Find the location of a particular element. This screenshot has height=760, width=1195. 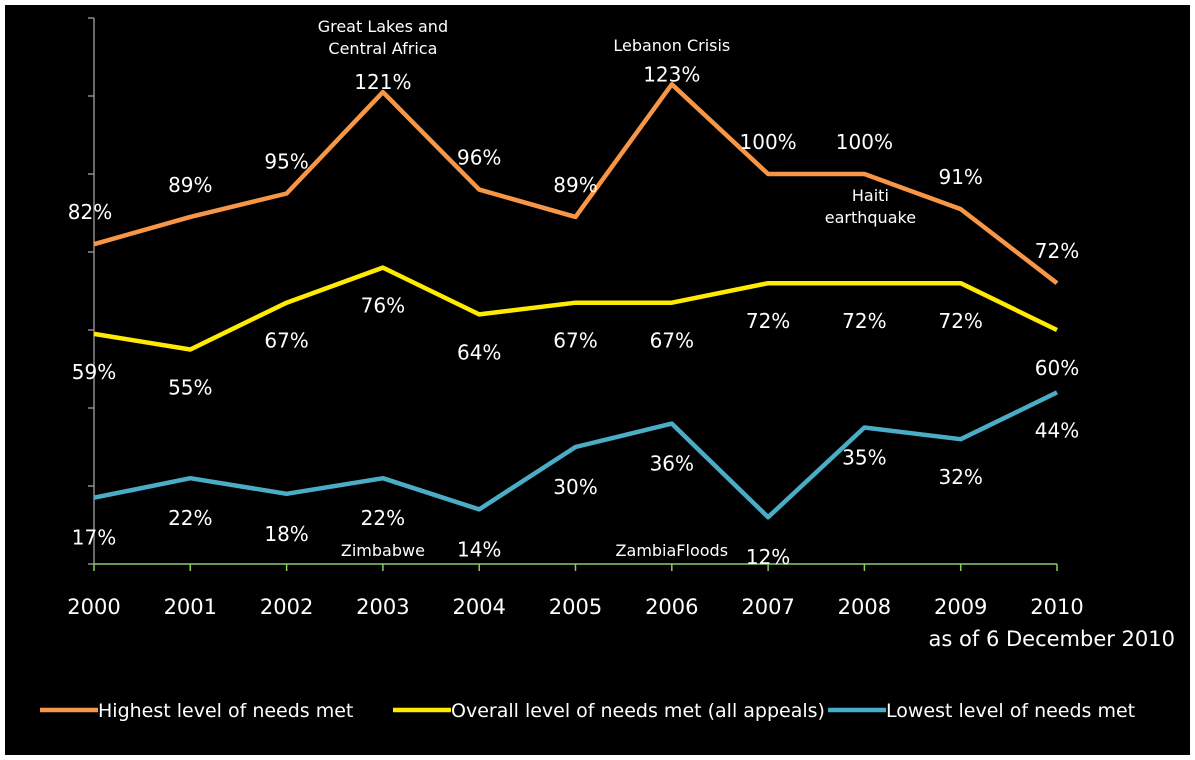

legend-label: Lowest level of needs met is located at coordinates (1010, 711).